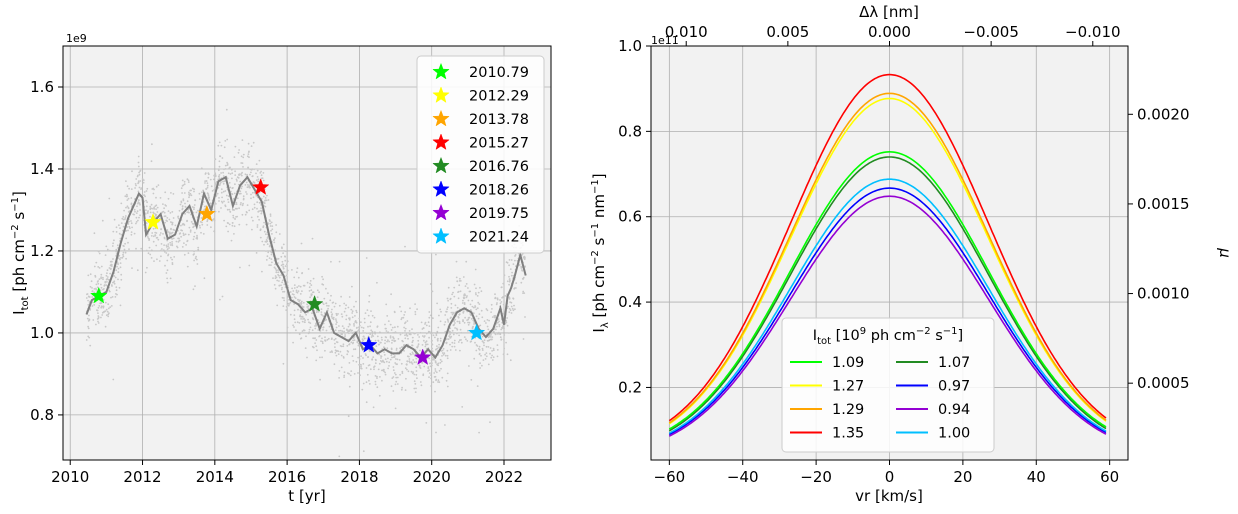 The image size is (1238, 514). I want to click on left-x-tick-label-4: 2018, so click(359, 477).